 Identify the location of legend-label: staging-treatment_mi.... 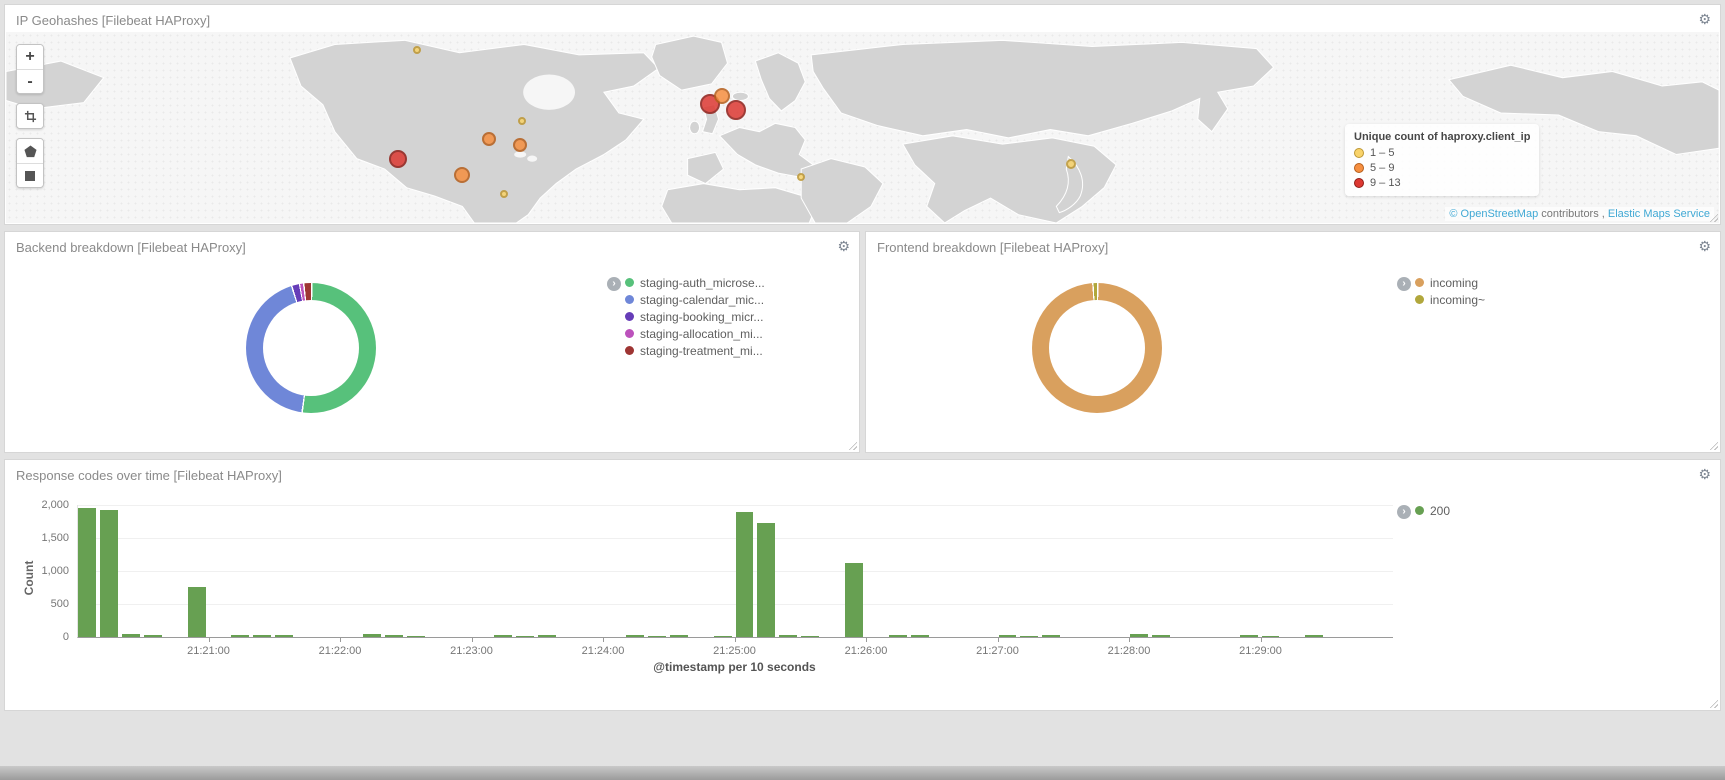
(701, 350).